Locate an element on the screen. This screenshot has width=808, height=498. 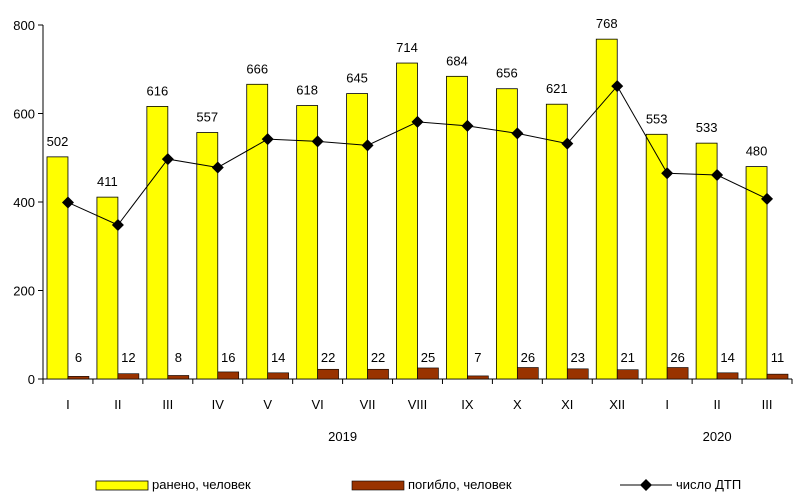
legend-injured-swatch is located at coordinates (122, 485).